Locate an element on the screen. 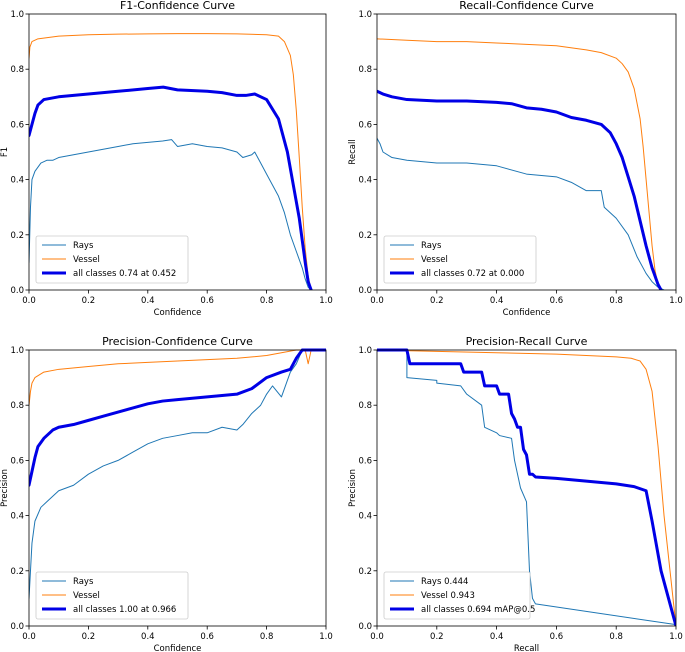 The image size is (685, 652). legend-label: all classes 0.72 at 0.000 is located at coordinates (472, 274).